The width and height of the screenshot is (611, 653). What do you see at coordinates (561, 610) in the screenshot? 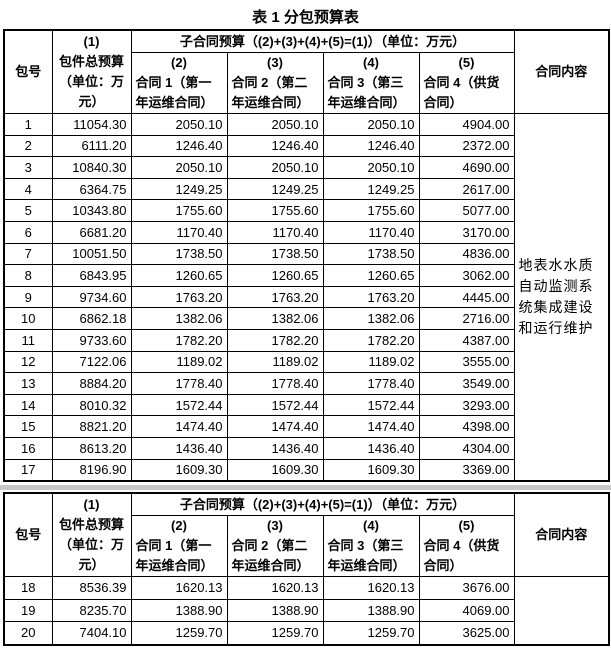
I see `cell-contract-content` at bounding box center [561, 610].